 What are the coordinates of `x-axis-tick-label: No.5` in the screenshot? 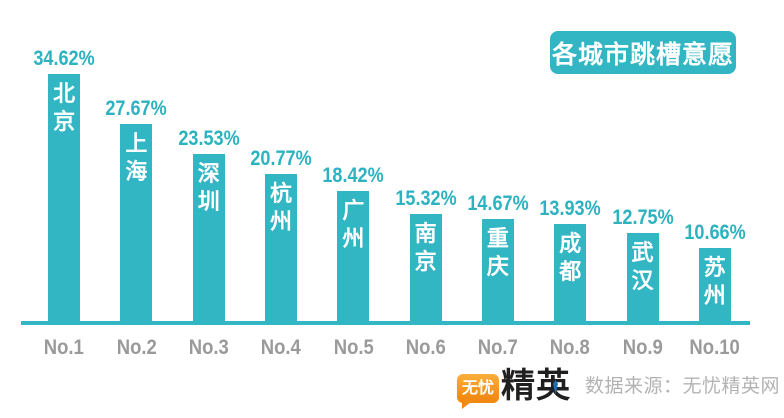 It's located at (353, 347).